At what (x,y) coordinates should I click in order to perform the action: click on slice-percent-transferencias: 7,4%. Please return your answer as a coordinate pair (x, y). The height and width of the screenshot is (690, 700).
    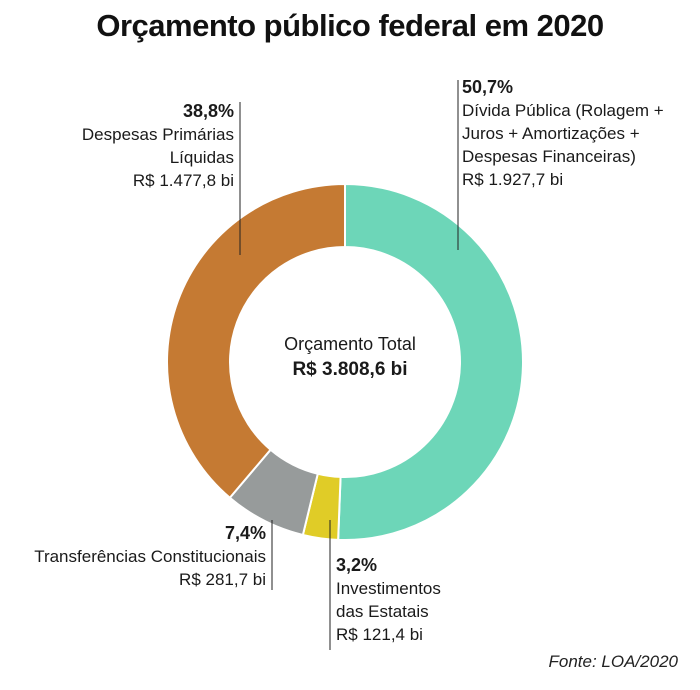
    Looking at the image, I should click on (245, 533).